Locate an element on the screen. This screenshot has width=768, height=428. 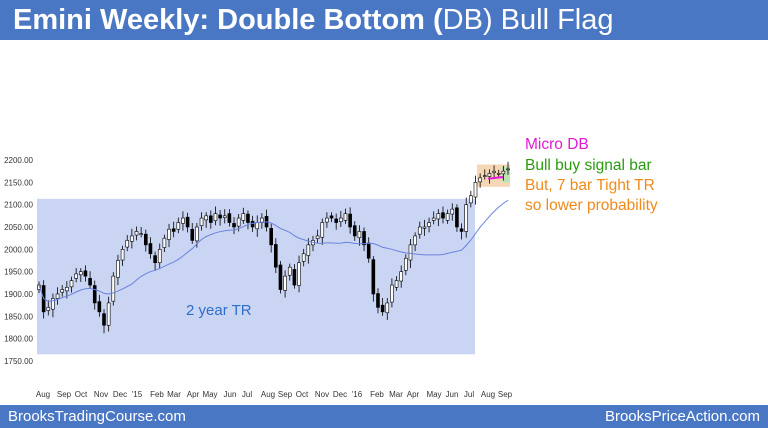
title-end: ) Bull Flag is located at coordinates (548, 20).